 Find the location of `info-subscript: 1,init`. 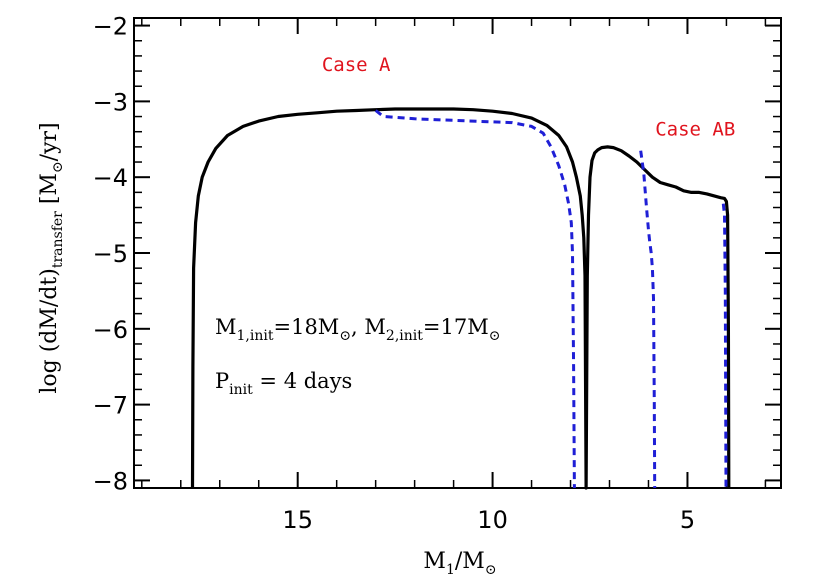

info-subscript: 1,init is located at coordinates (255, 336).